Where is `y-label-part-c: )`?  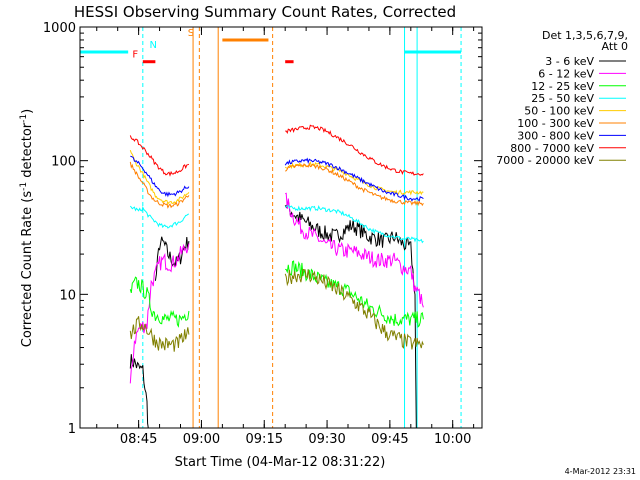
y-label-part-c: ) is located at coordinates (27, 111).